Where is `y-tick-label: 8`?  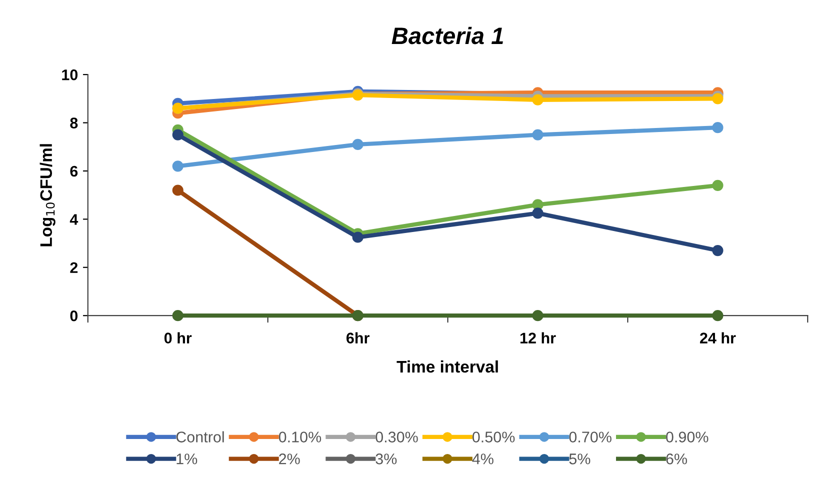
y-tick-label: 8 is located at coordinates (74, 123).